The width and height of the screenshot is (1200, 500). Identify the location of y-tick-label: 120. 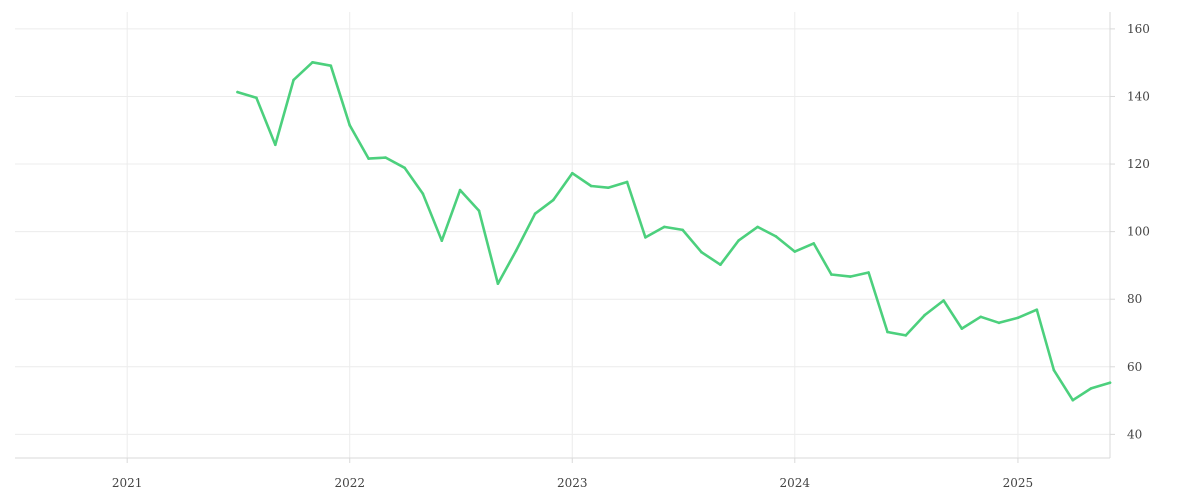
(1138, 164).